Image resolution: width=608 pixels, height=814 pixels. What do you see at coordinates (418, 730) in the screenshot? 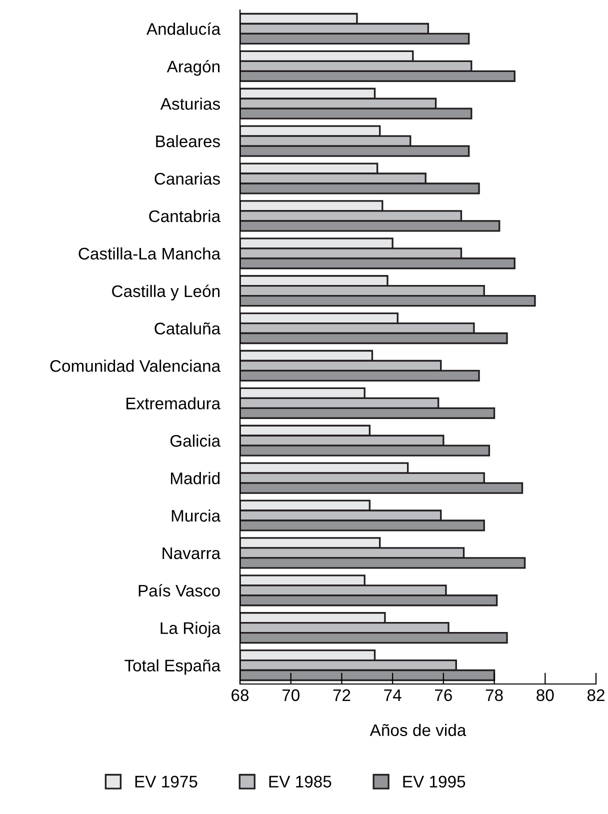
I see `x-axis-title: Años de vida` at bounding box center [418, 730].